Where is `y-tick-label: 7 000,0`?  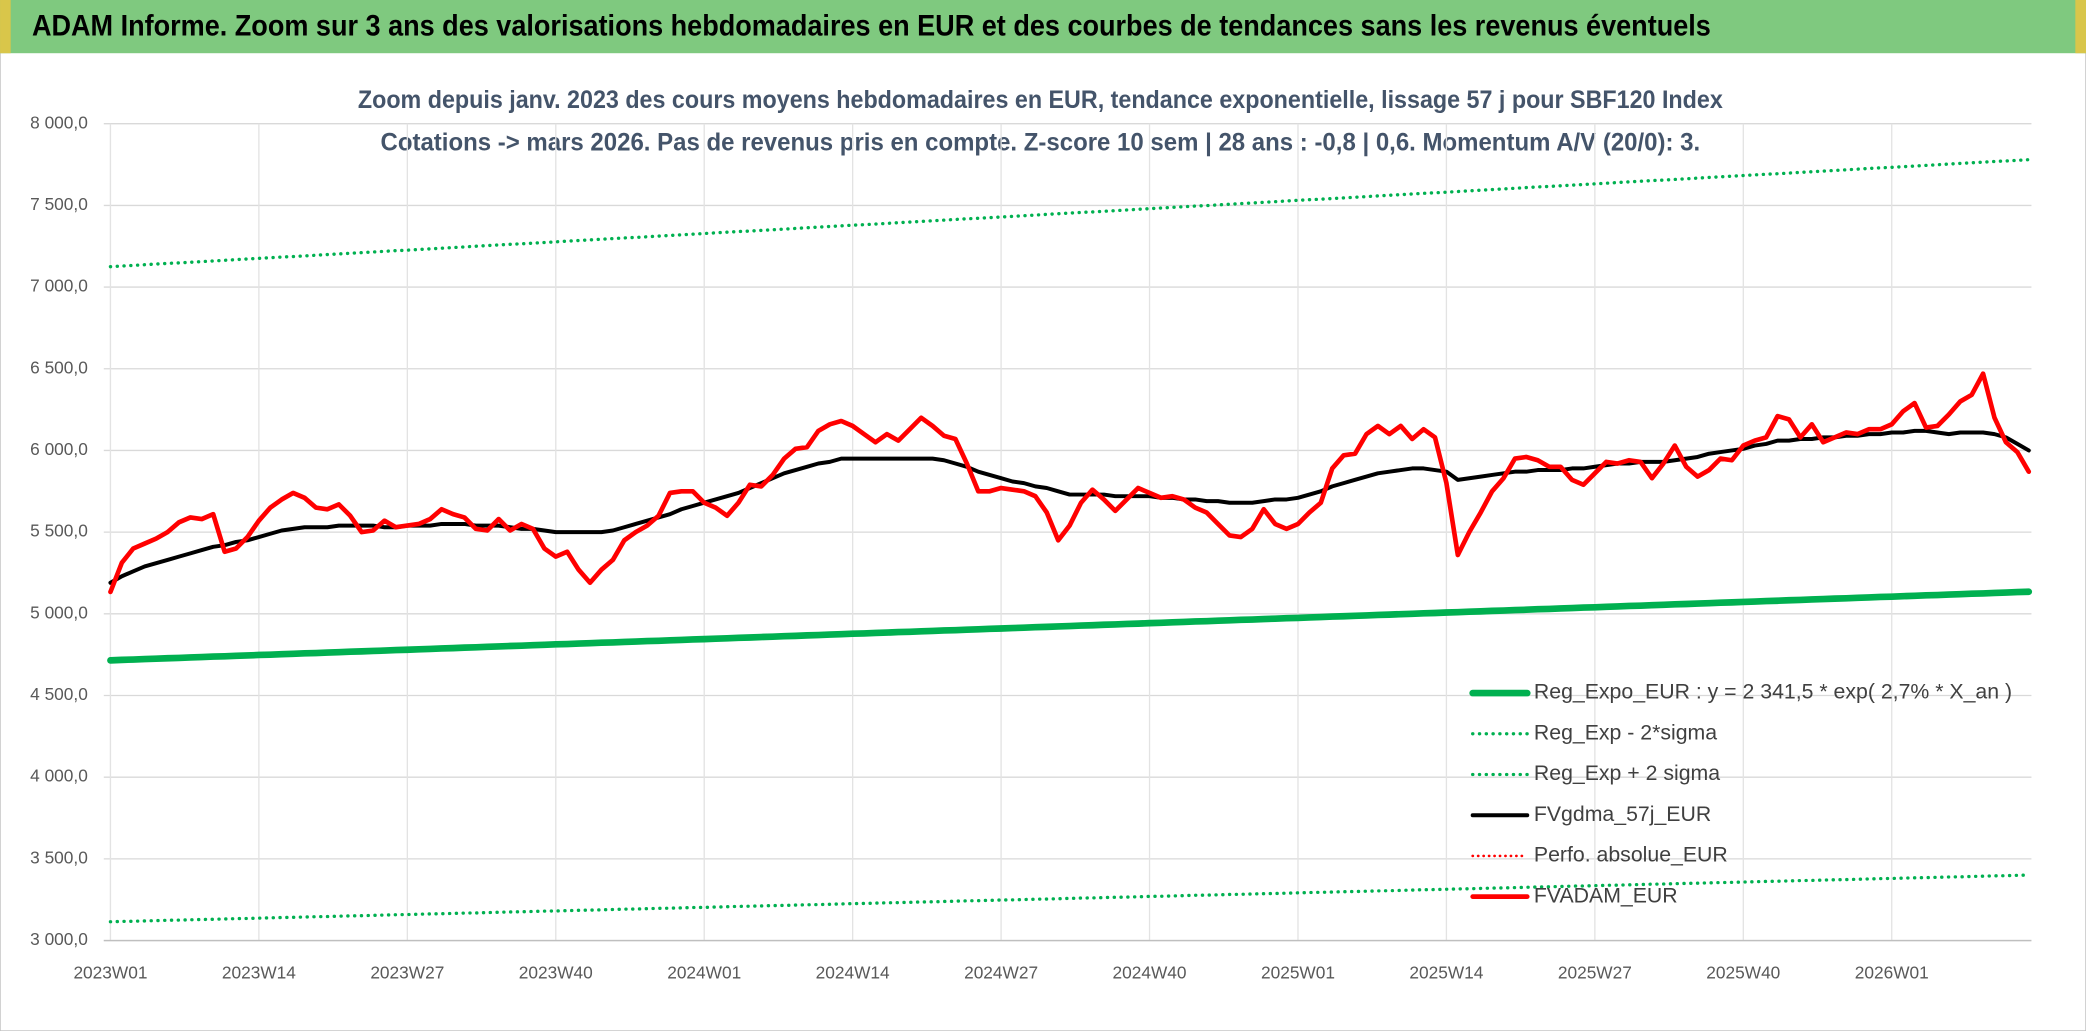 y-tick-label: 7 000,0 is located at coordinates (59, 286).